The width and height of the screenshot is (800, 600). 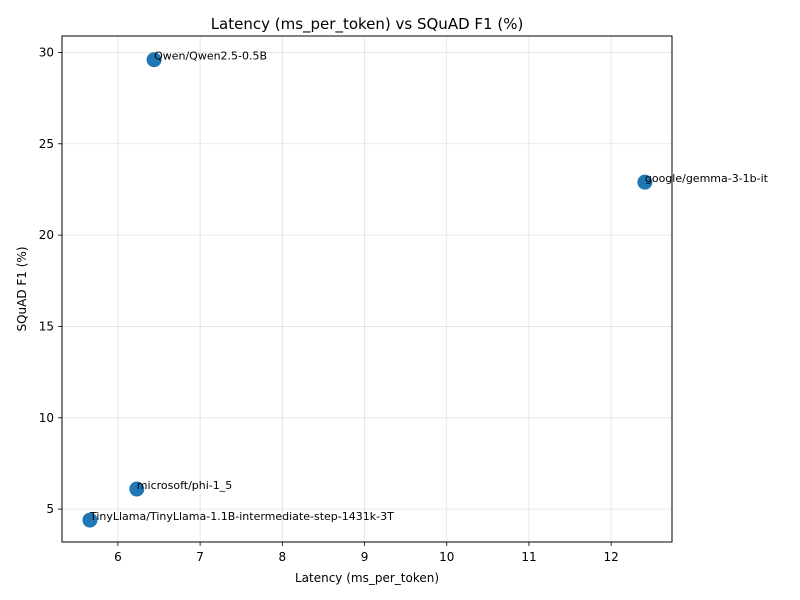 I want to click on y-axis-label: SQuAD F1 (%), so click(x=22, y=288).